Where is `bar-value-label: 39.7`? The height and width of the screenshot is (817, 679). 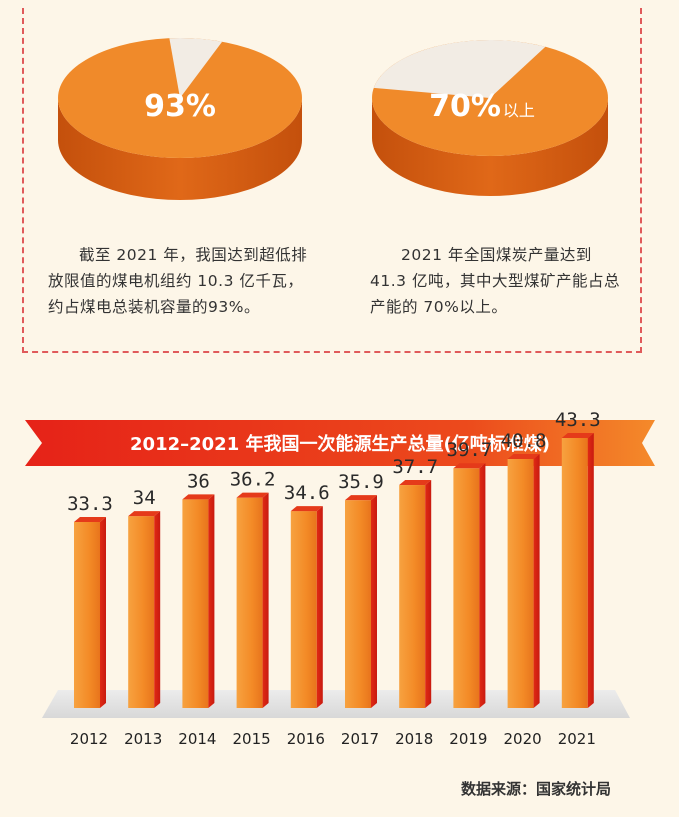 bar-value-label: 39.7 is located at coordinates (470, 450).